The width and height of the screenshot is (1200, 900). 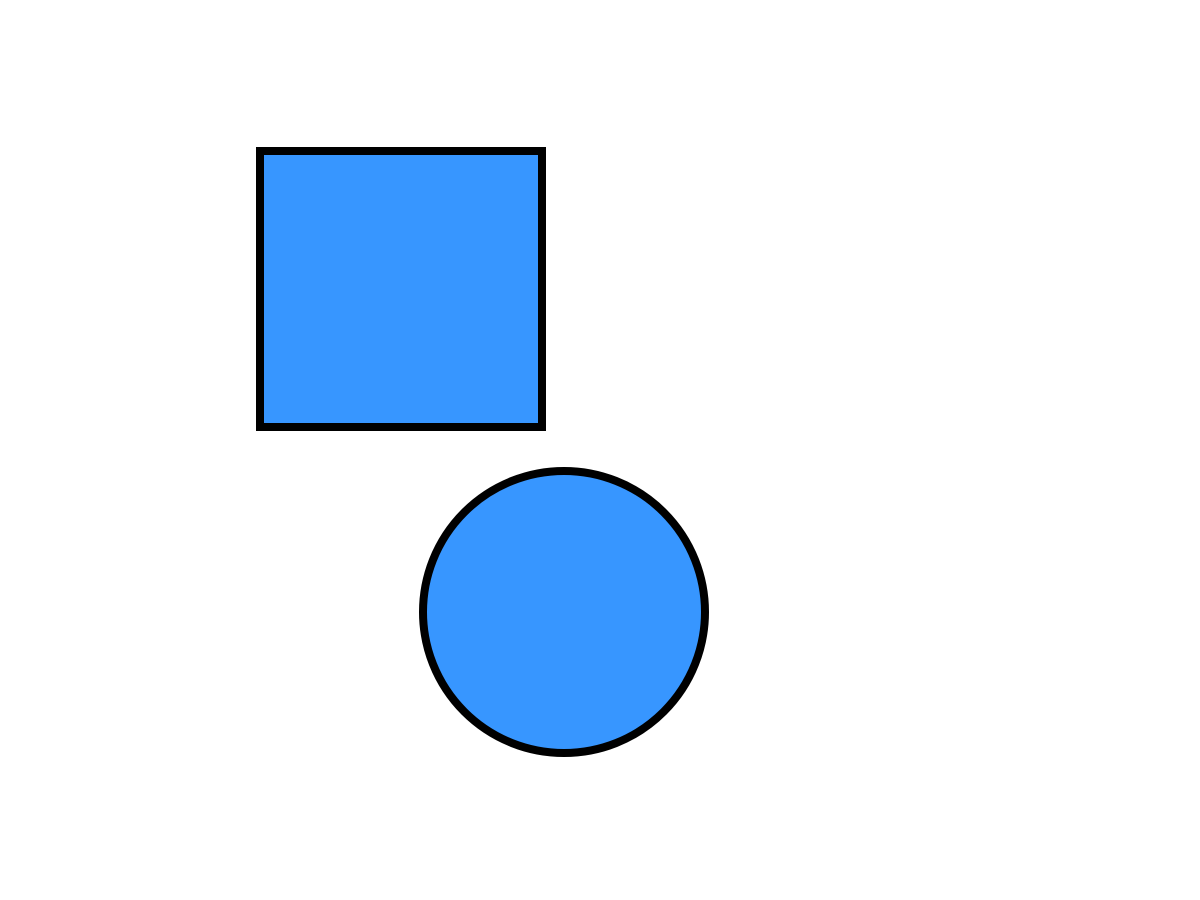 What do you see at coordinates (401, 289) in the screenshot?
I see `blue-square-shape` at bounding box center [401, 289].